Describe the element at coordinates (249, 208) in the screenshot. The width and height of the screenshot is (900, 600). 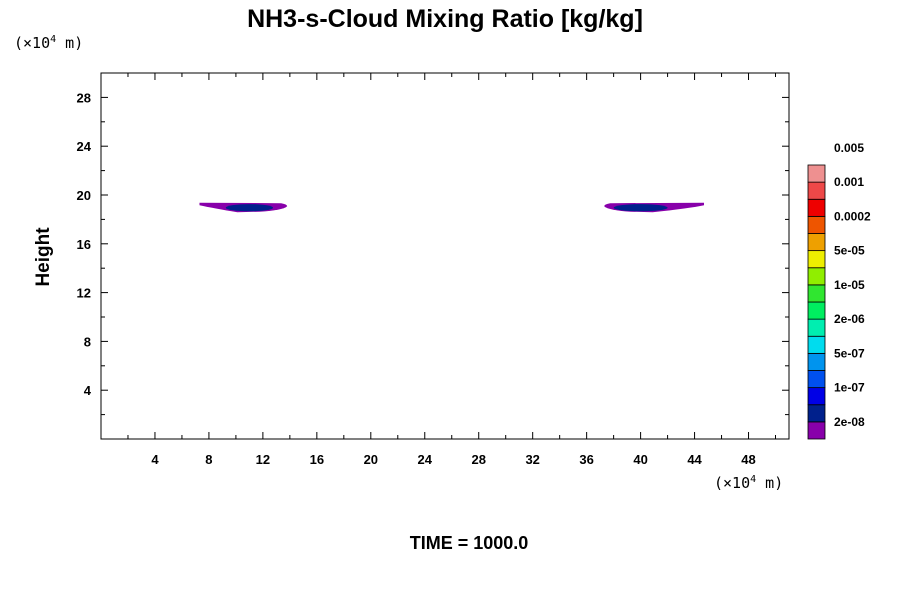
I see `cloud-core-left-cloud` at that location.